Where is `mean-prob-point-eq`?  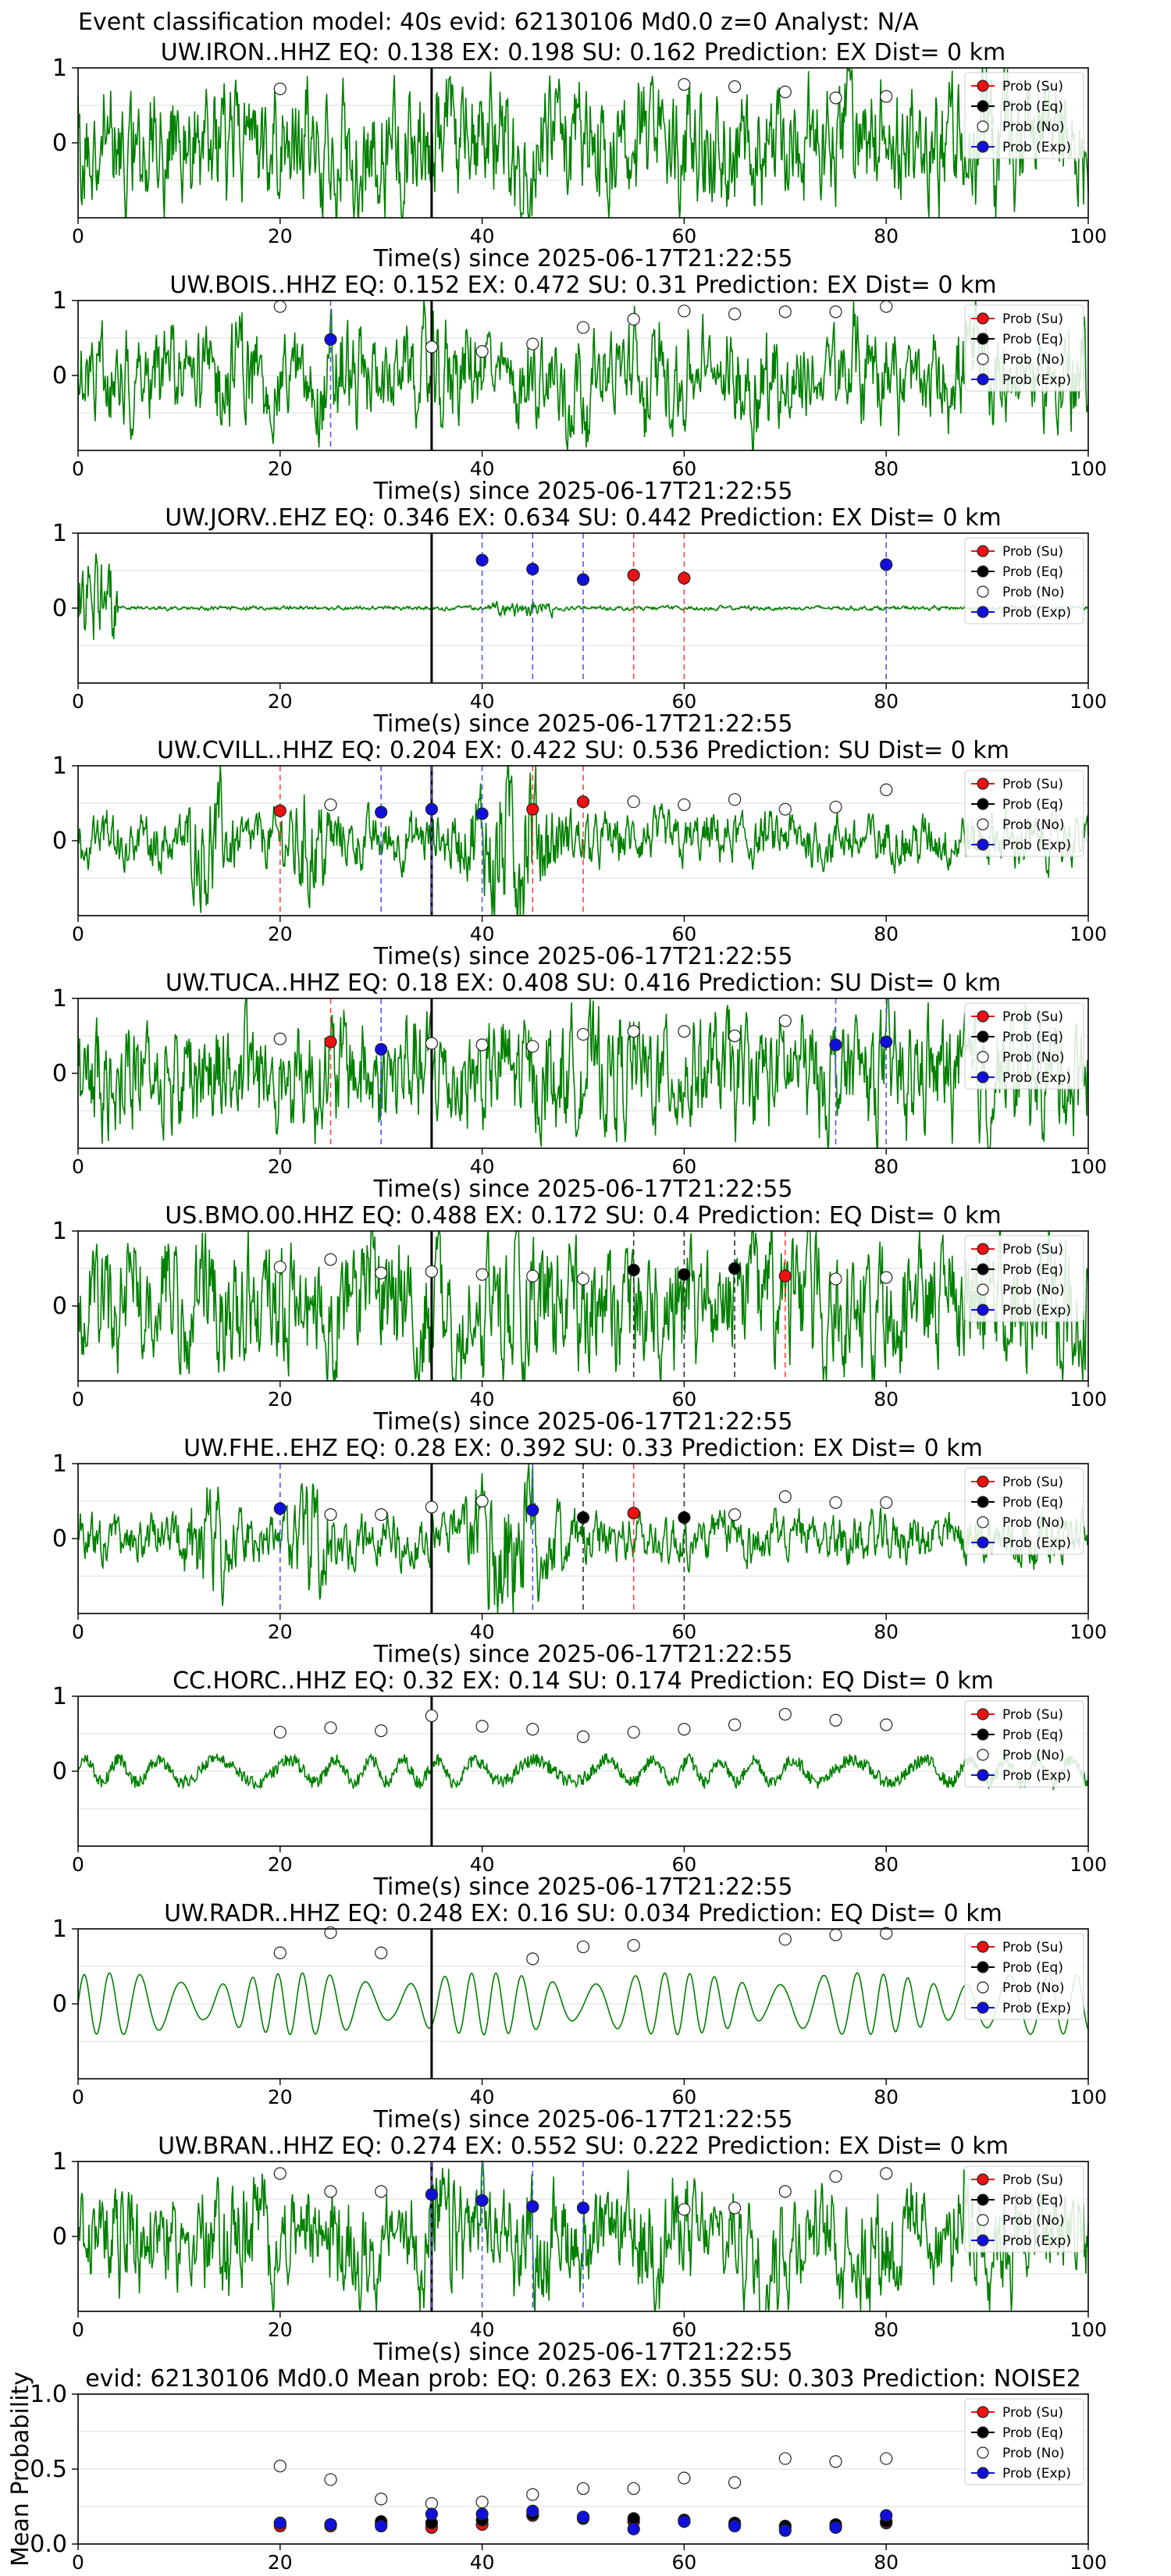 mean-prob-point-eq is located at coordinates (633, 2518).